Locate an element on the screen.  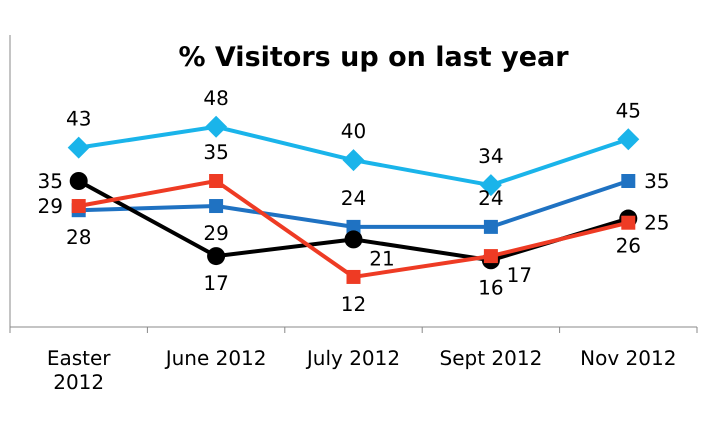
x-tick-label: June 2012 is located at coordinates (215, 358).